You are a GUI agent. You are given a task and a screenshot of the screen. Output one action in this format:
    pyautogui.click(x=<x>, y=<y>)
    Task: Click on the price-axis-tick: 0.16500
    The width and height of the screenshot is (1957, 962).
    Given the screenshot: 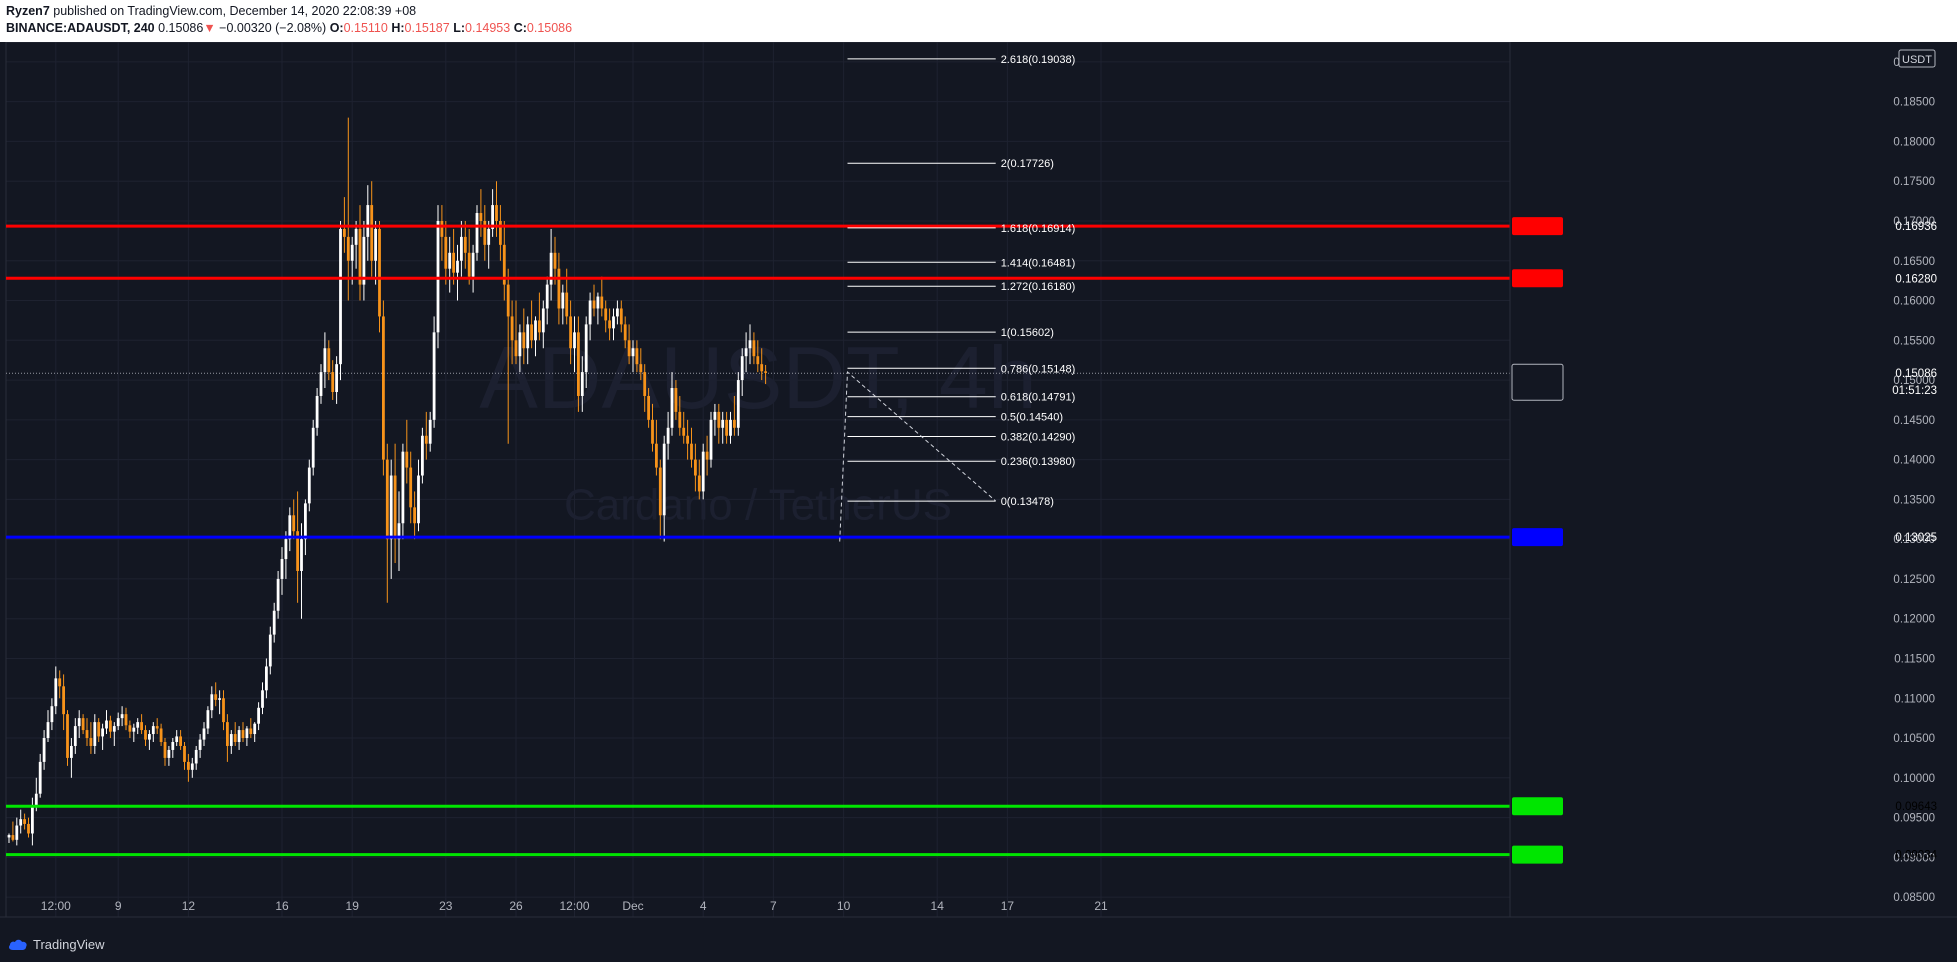 What is the action you would take?
    pyautogui.click(x=1914, y=262)
    